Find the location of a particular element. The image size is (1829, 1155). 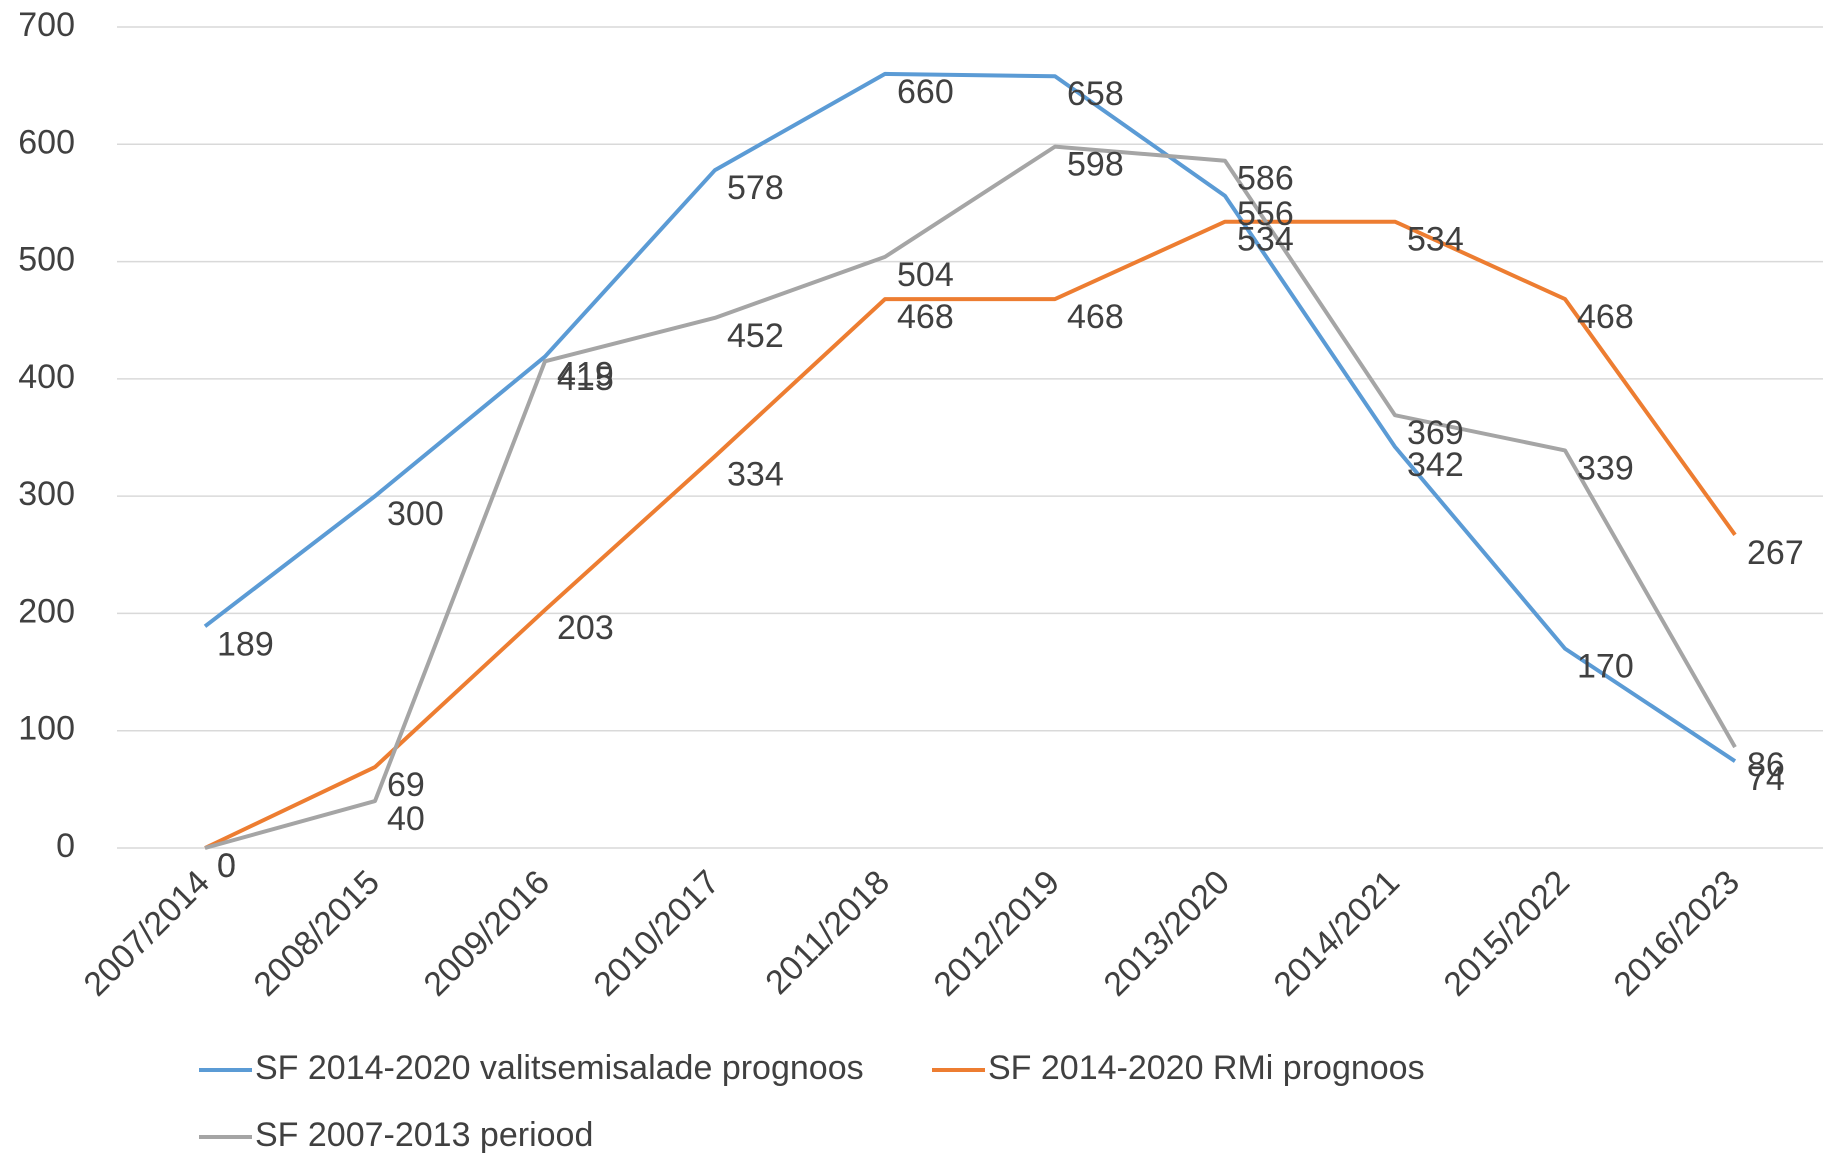

x-tick-label: 2009/2016 is located at coordinates (486, 933).